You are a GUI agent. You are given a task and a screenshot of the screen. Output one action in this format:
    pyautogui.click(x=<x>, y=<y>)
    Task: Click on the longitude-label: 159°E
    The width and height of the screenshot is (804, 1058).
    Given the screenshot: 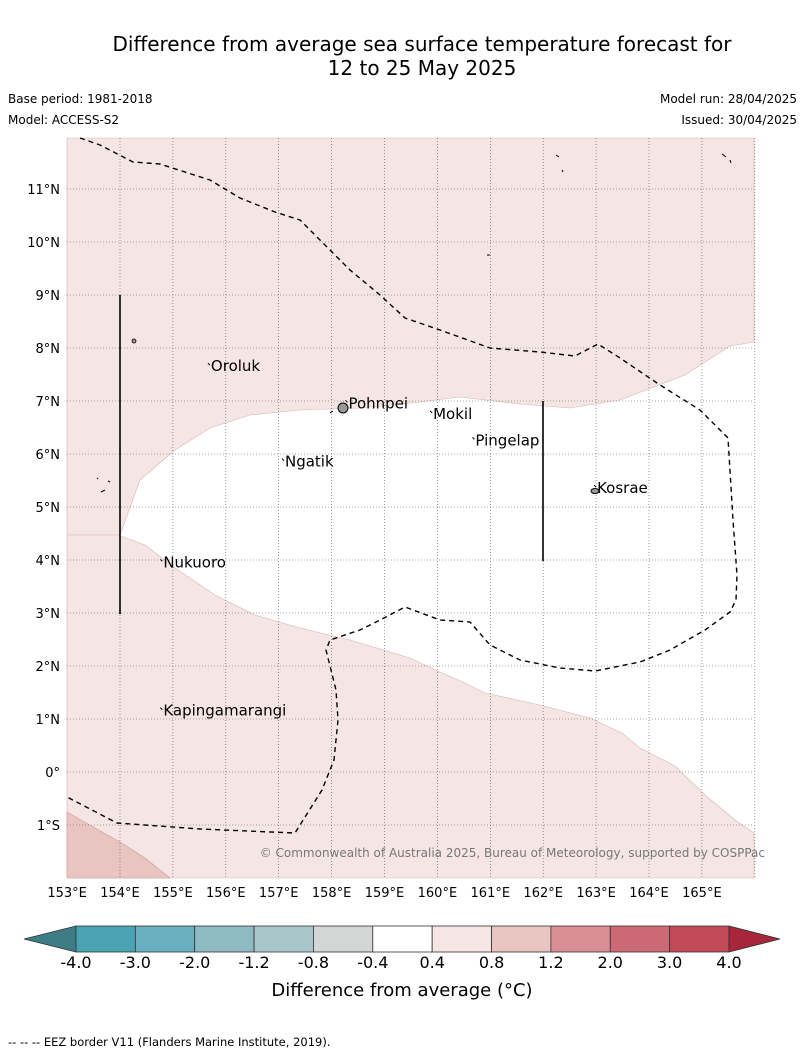 What is the action you would take?
    pyautogui.click(x=385, y=893)
    